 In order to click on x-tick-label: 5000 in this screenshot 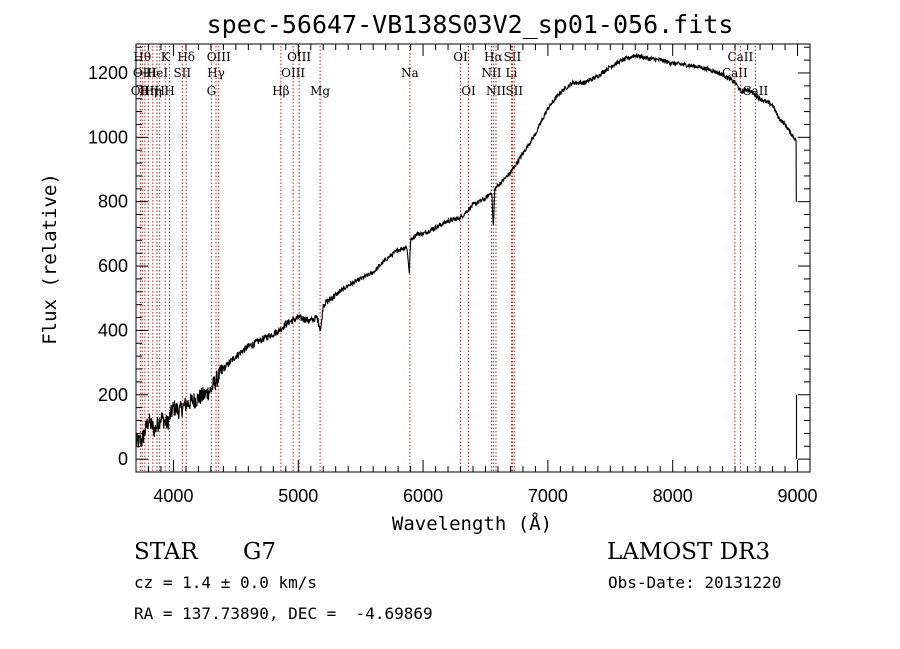, I will do `click(298, 496)`.